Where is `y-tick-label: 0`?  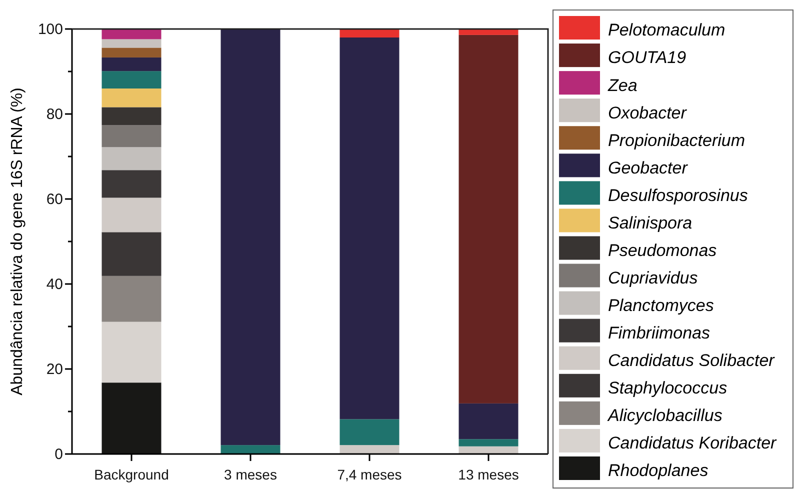 y-tick-label: 0 is located at coordinates (58, 454).